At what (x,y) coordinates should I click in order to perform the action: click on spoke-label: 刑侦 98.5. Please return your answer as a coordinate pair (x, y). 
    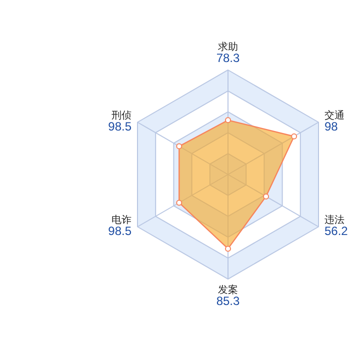
    Looking at the image, I should click on (120, 122).